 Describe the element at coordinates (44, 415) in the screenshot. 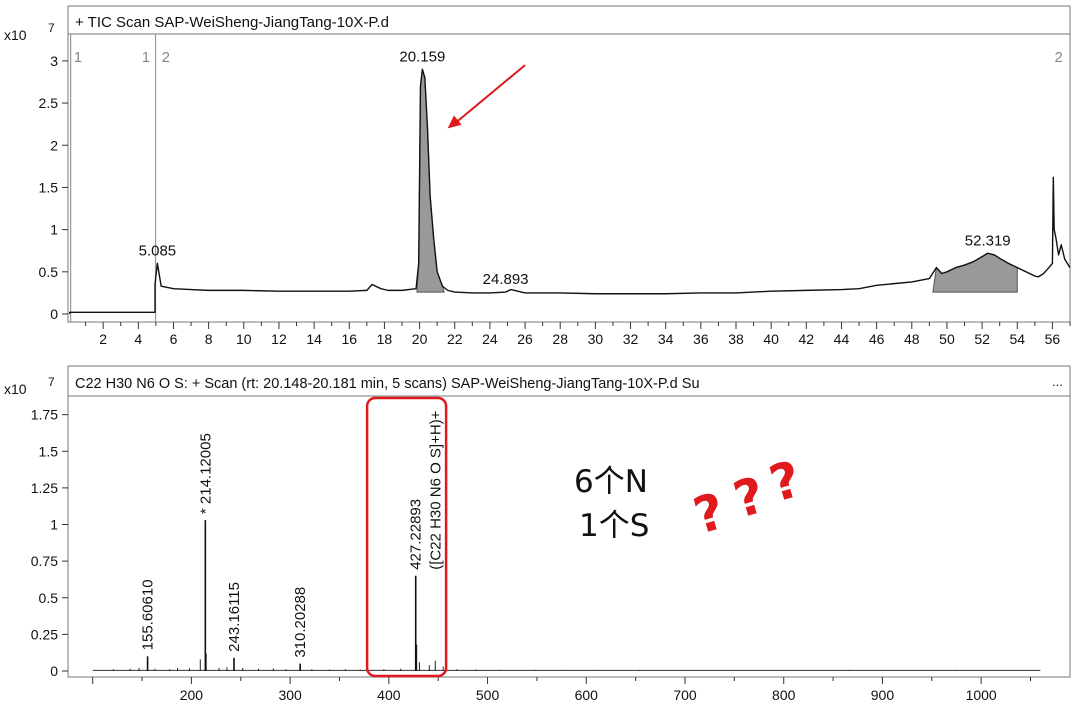

I see `ms-y-tick-label: 1.75` at that location.